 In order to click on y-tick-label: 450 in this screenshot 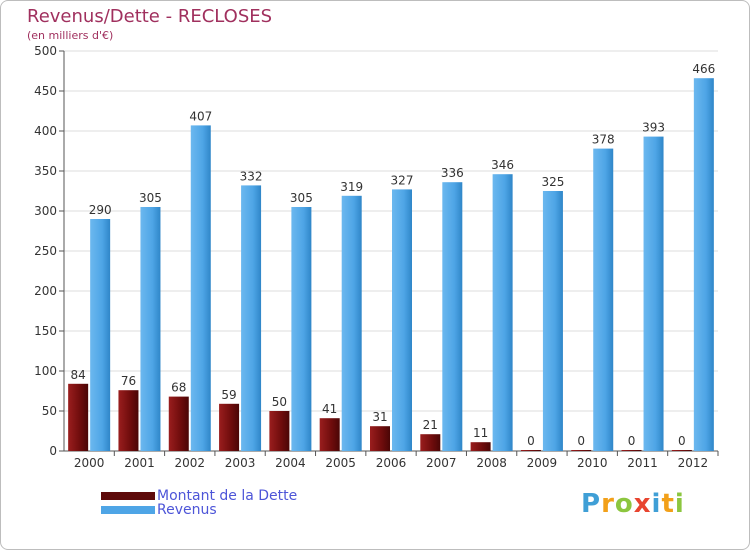, I will do `click(45, 91)`.